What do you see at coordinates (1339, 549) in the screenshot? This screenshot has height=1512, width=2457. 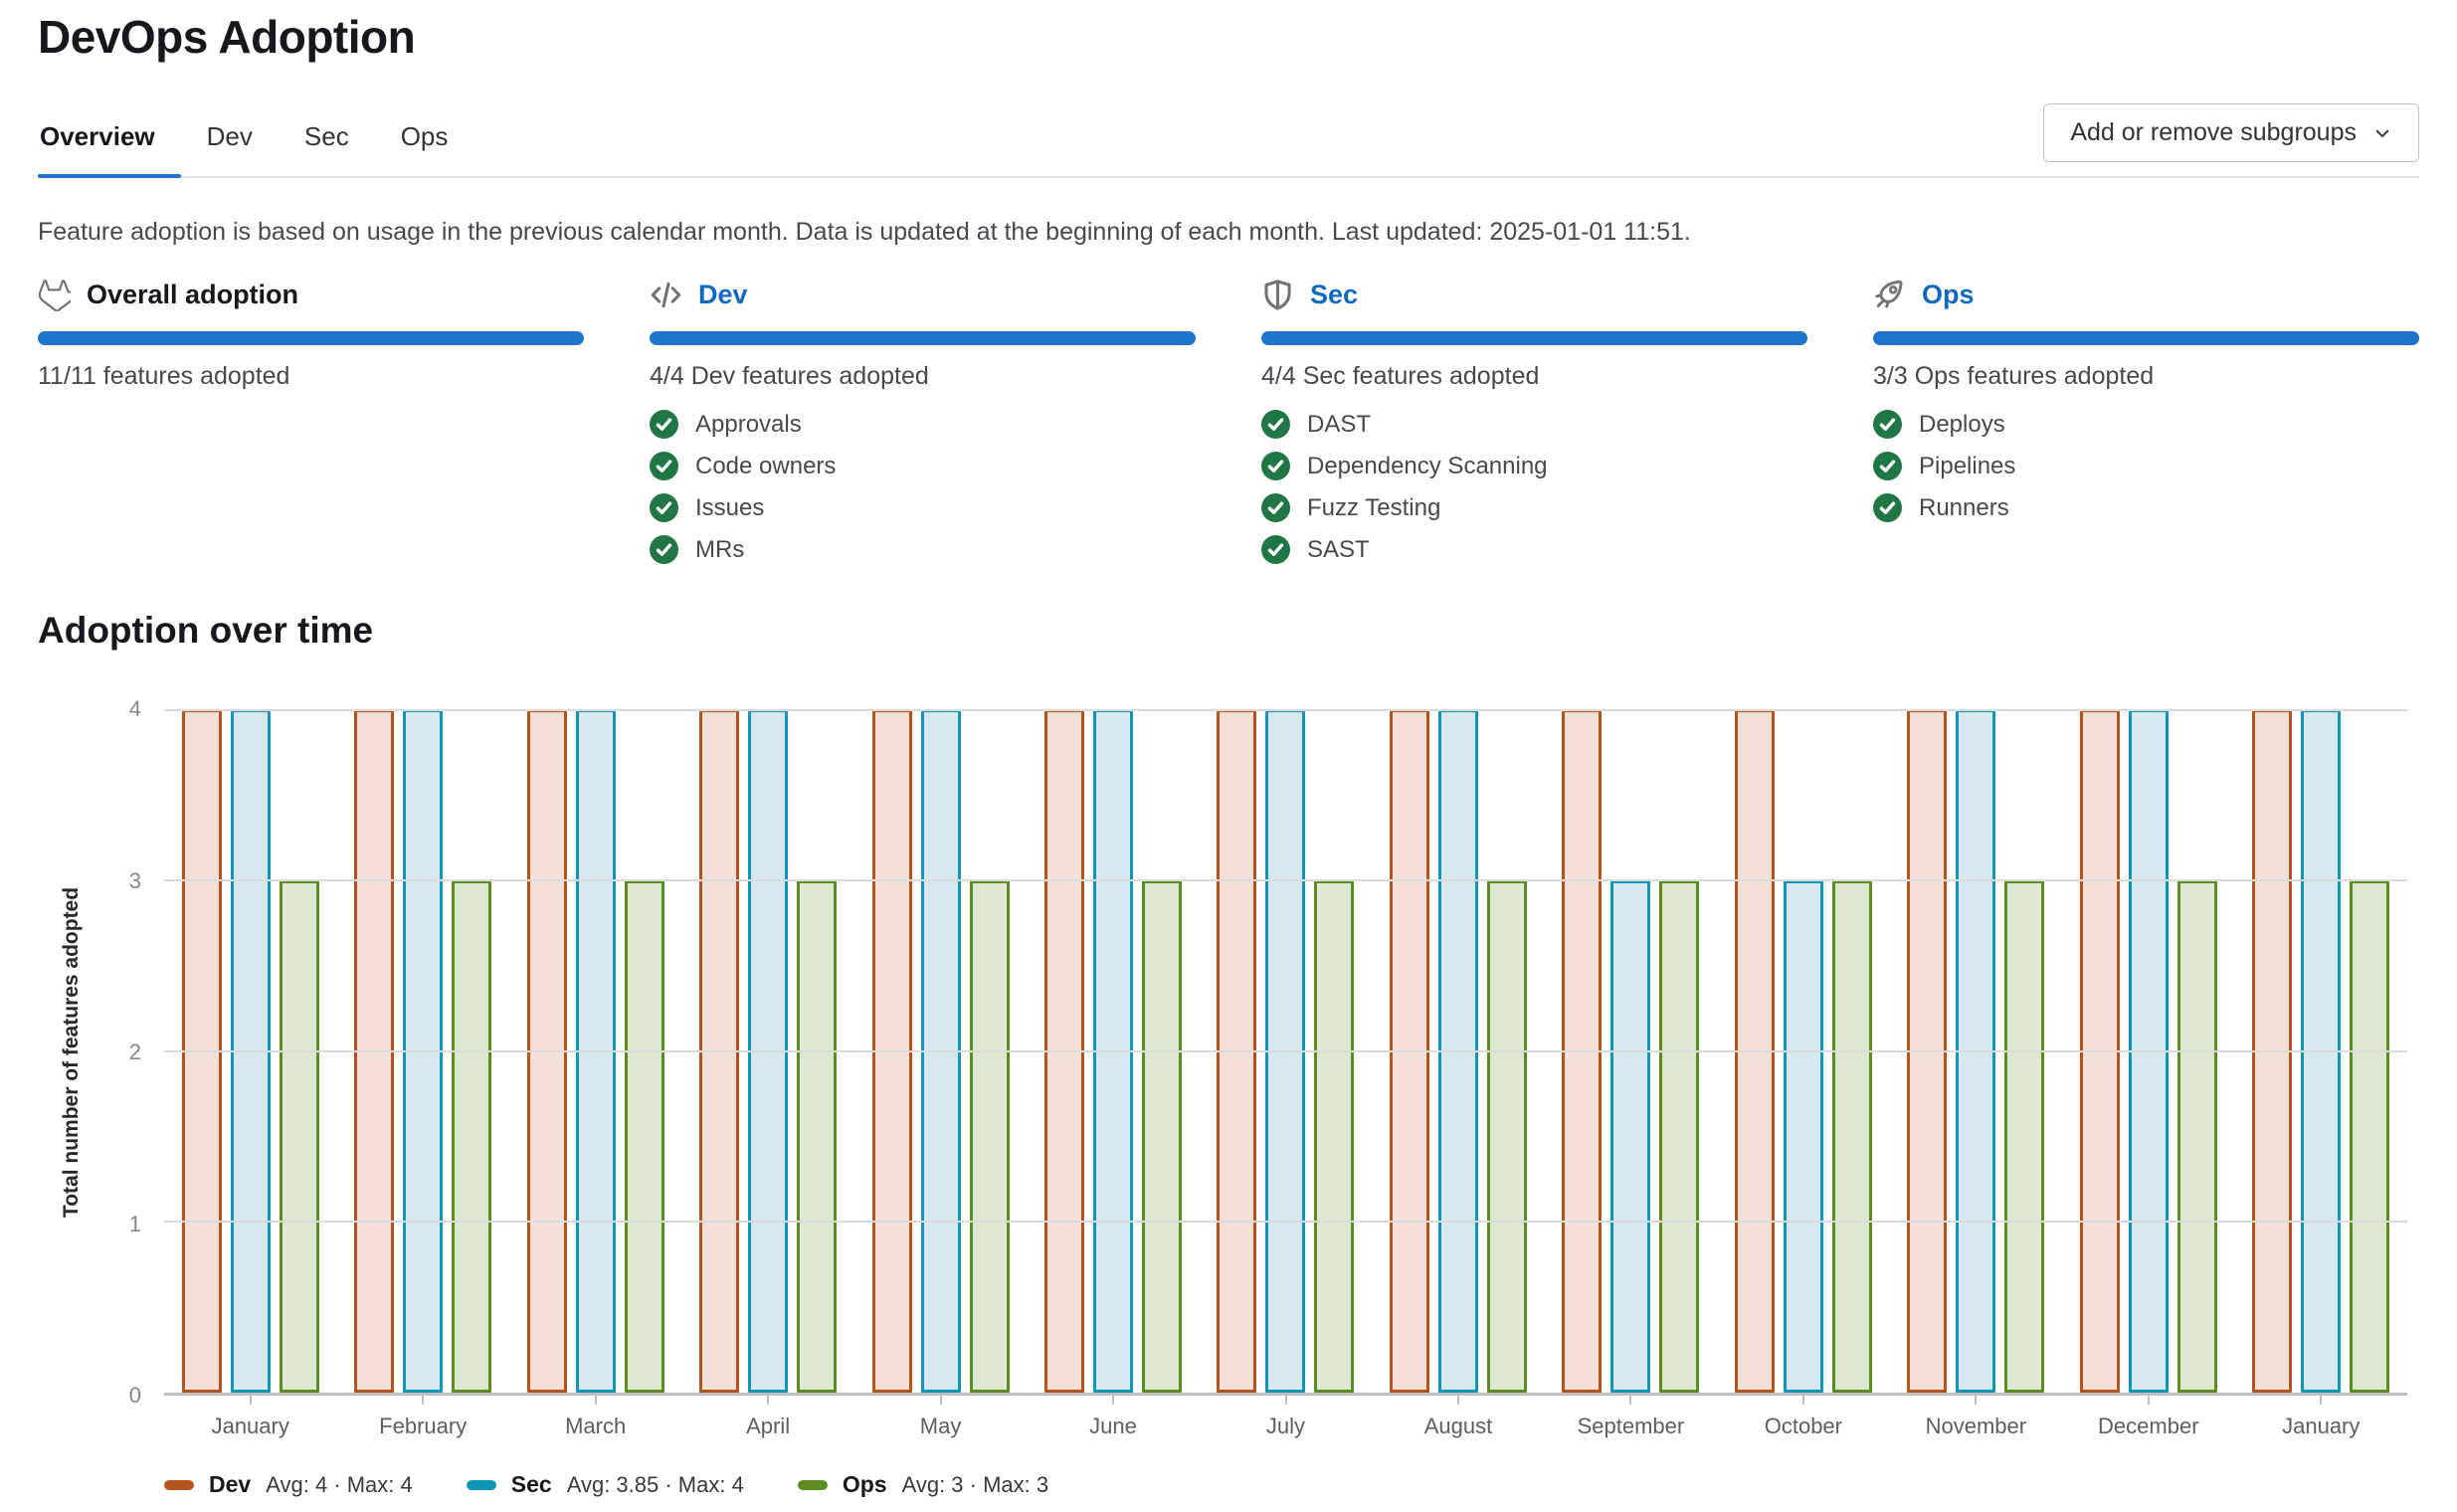 I see `feature-label: SAST` at bounding box center [1339, 549].